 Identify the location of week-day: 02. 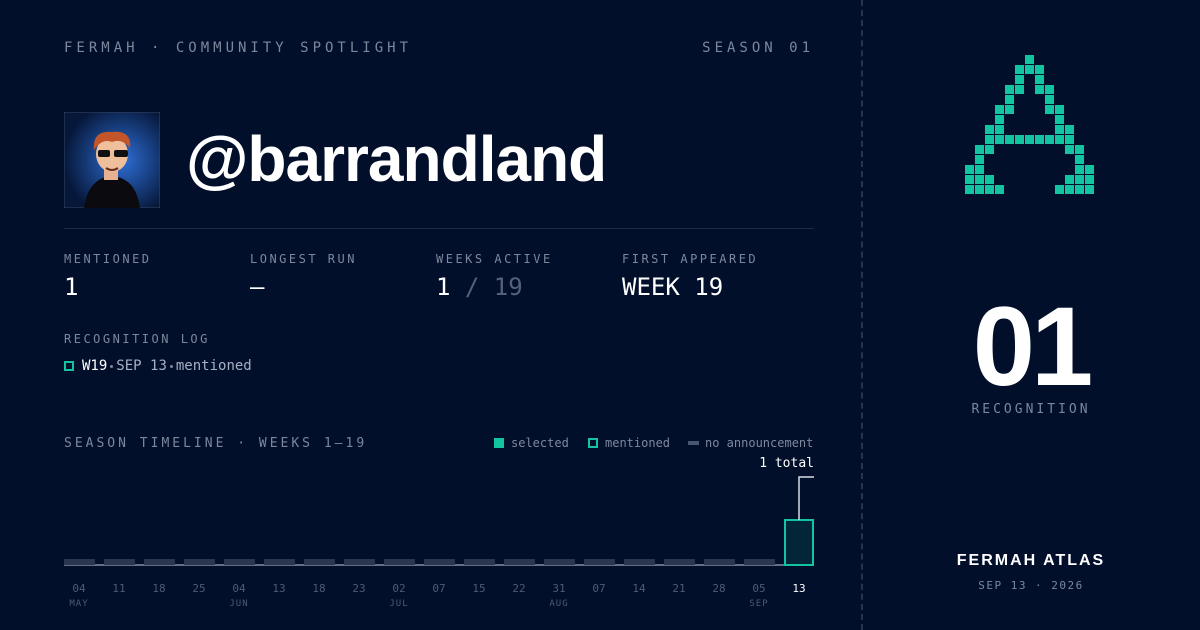
(398, 588).